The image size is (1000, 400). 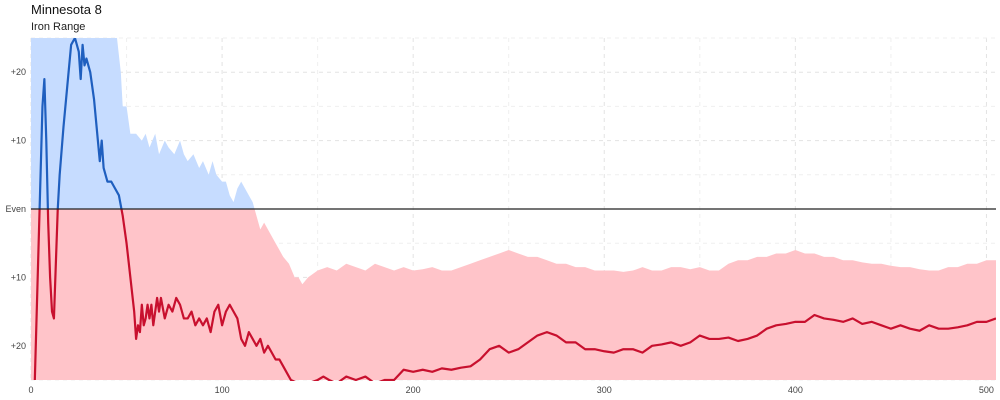 I want to click on band-positive, so click(x=143, y=123).